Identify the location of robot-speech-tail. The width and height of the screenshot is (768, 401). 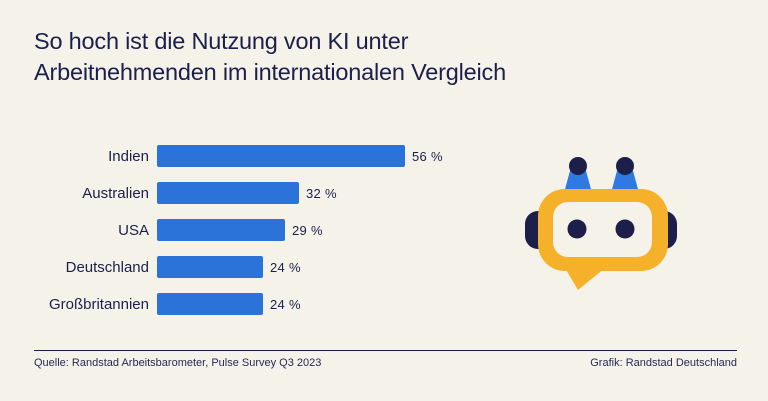
(585, 279).